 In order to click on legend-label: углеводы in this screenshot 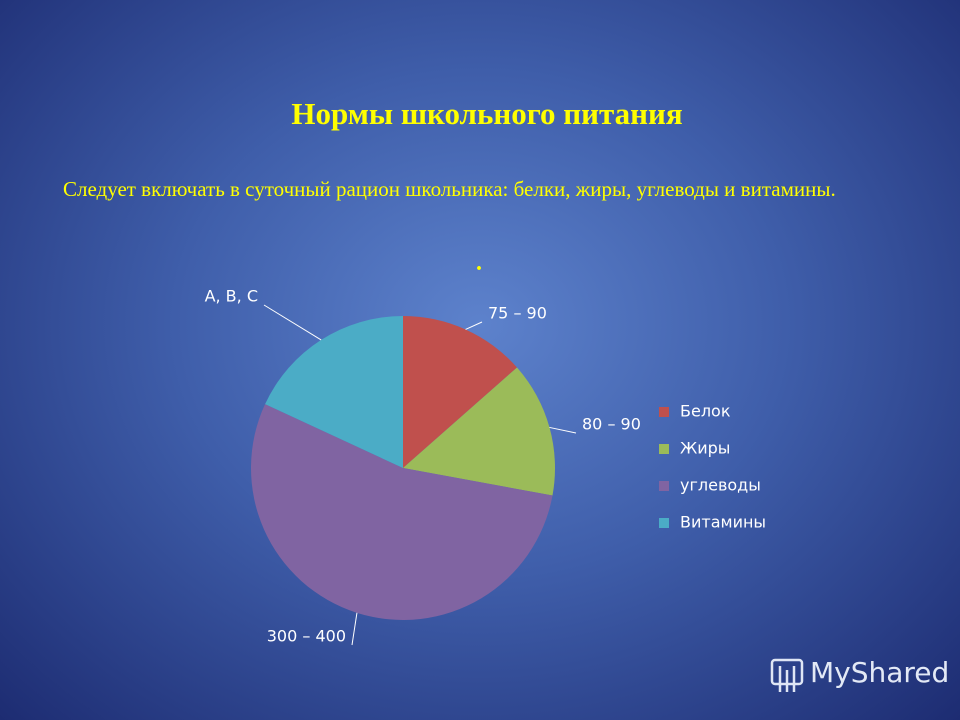, I will do `click(720, 485)`.